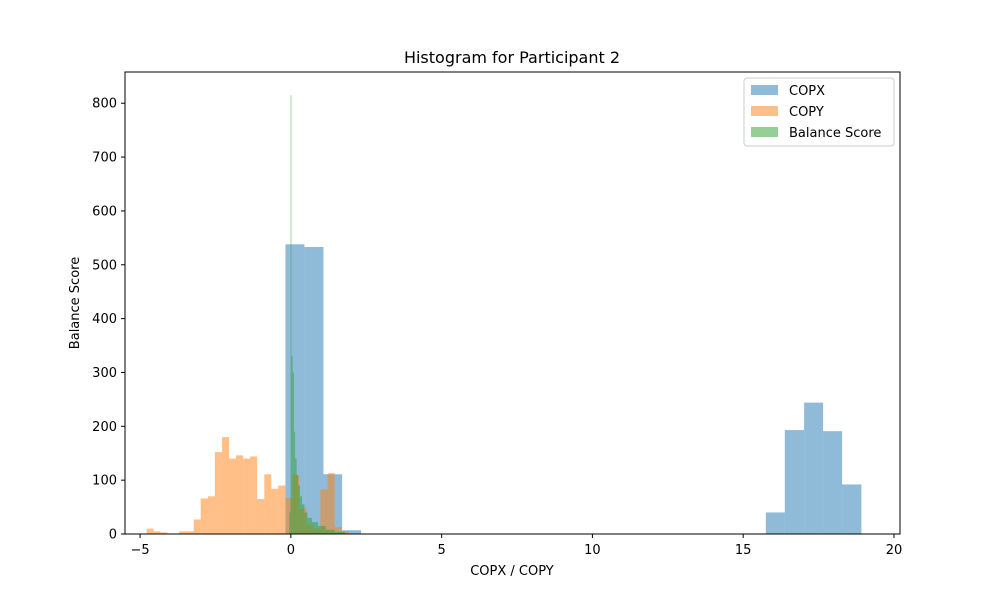 The image size is (1000, 600). I want to click on legend-label: COPY, so click(806, 112).